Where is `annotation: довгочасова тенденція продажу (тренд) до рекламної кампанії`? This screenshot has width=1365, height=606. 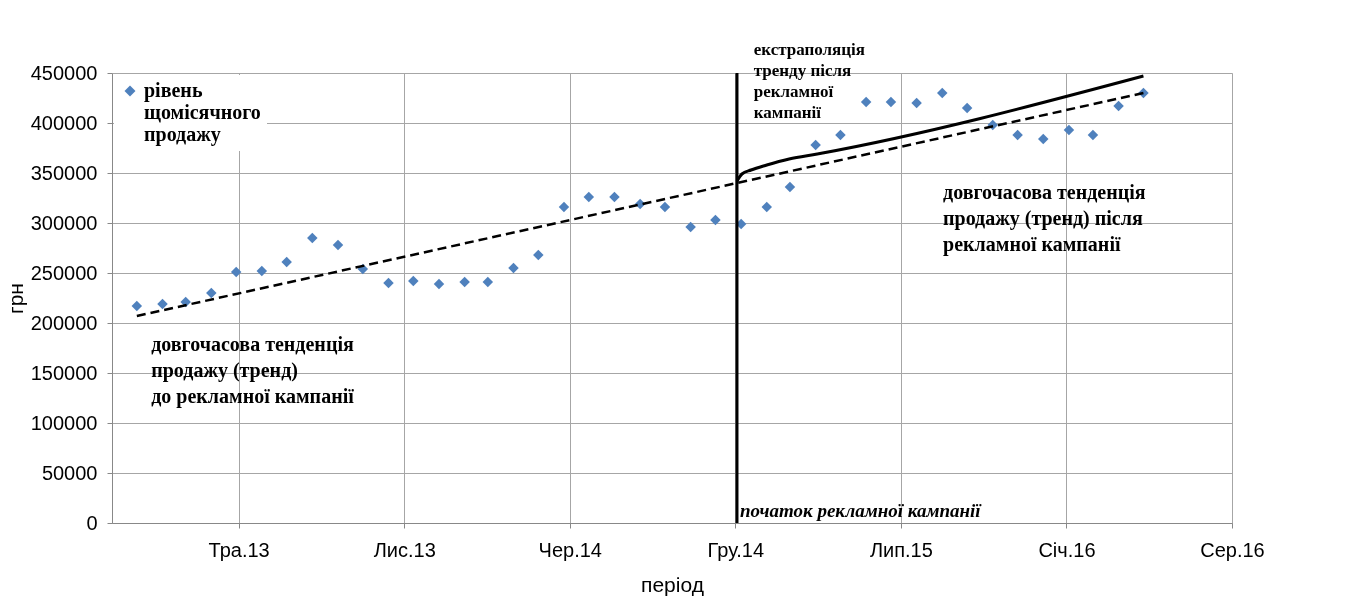 annotation: довгочасова тенденція продажу (тренд) до рекламної кампанії is located at coordinates (253, 371).